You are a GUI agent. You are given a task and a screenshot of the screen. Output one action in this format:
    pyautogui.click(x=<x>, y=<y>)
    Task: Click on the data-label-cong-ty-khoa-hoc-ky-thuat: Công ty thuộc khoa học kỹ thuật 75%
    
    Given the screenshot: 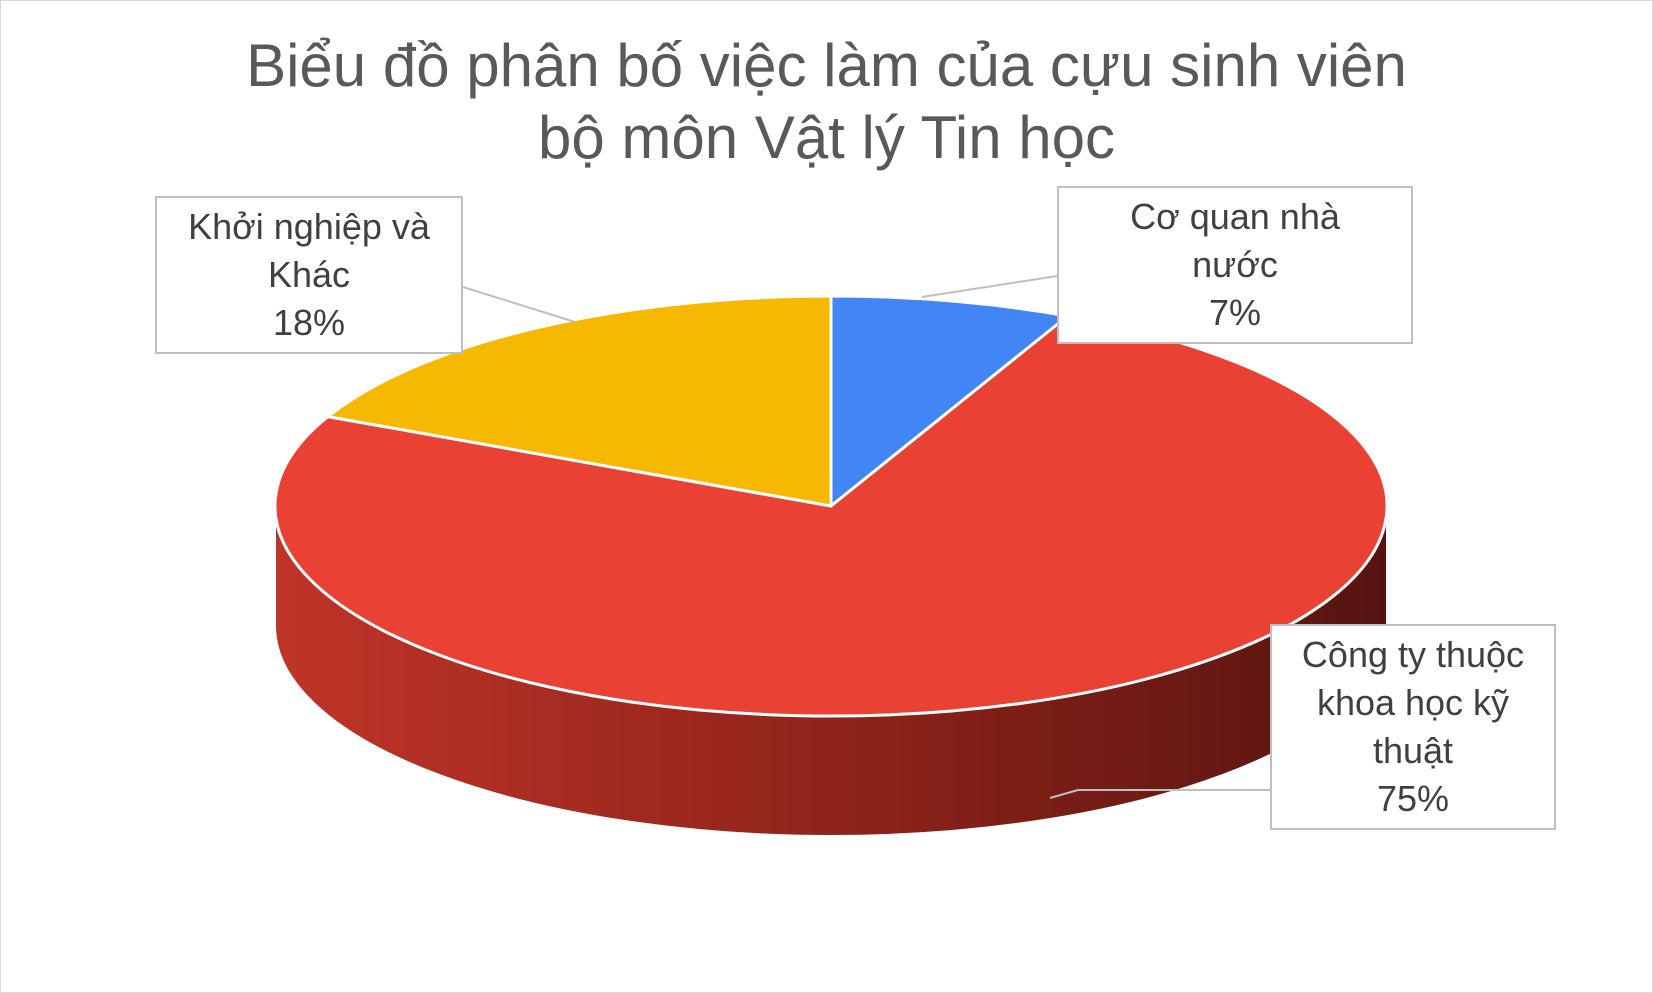 What is the action you would take?
    pyautogui.click(x=1413, y=727)
    